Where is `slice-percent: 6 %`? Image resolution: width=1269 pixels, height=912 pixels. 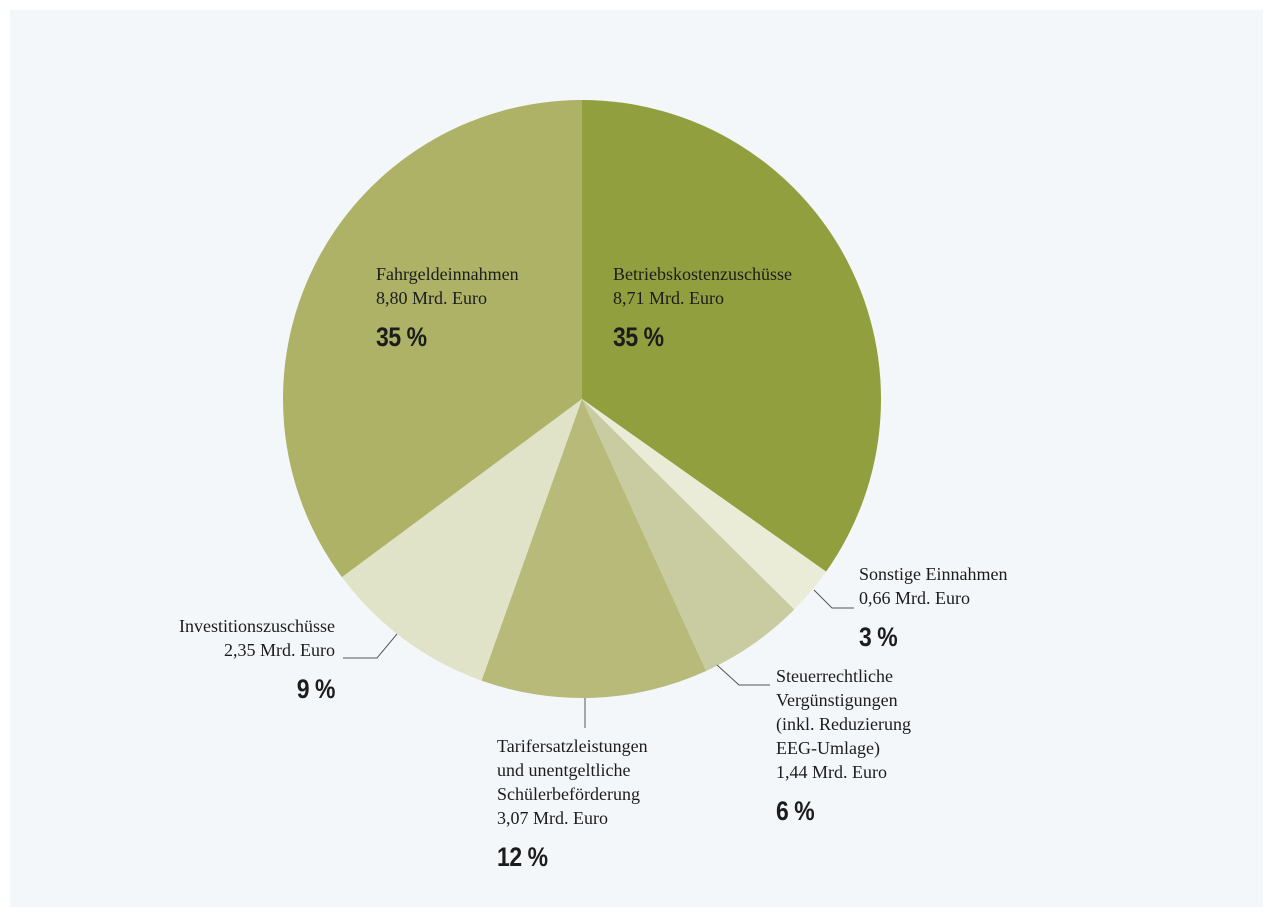 slice-percent: 6 % is located at coordinates (795, 811).